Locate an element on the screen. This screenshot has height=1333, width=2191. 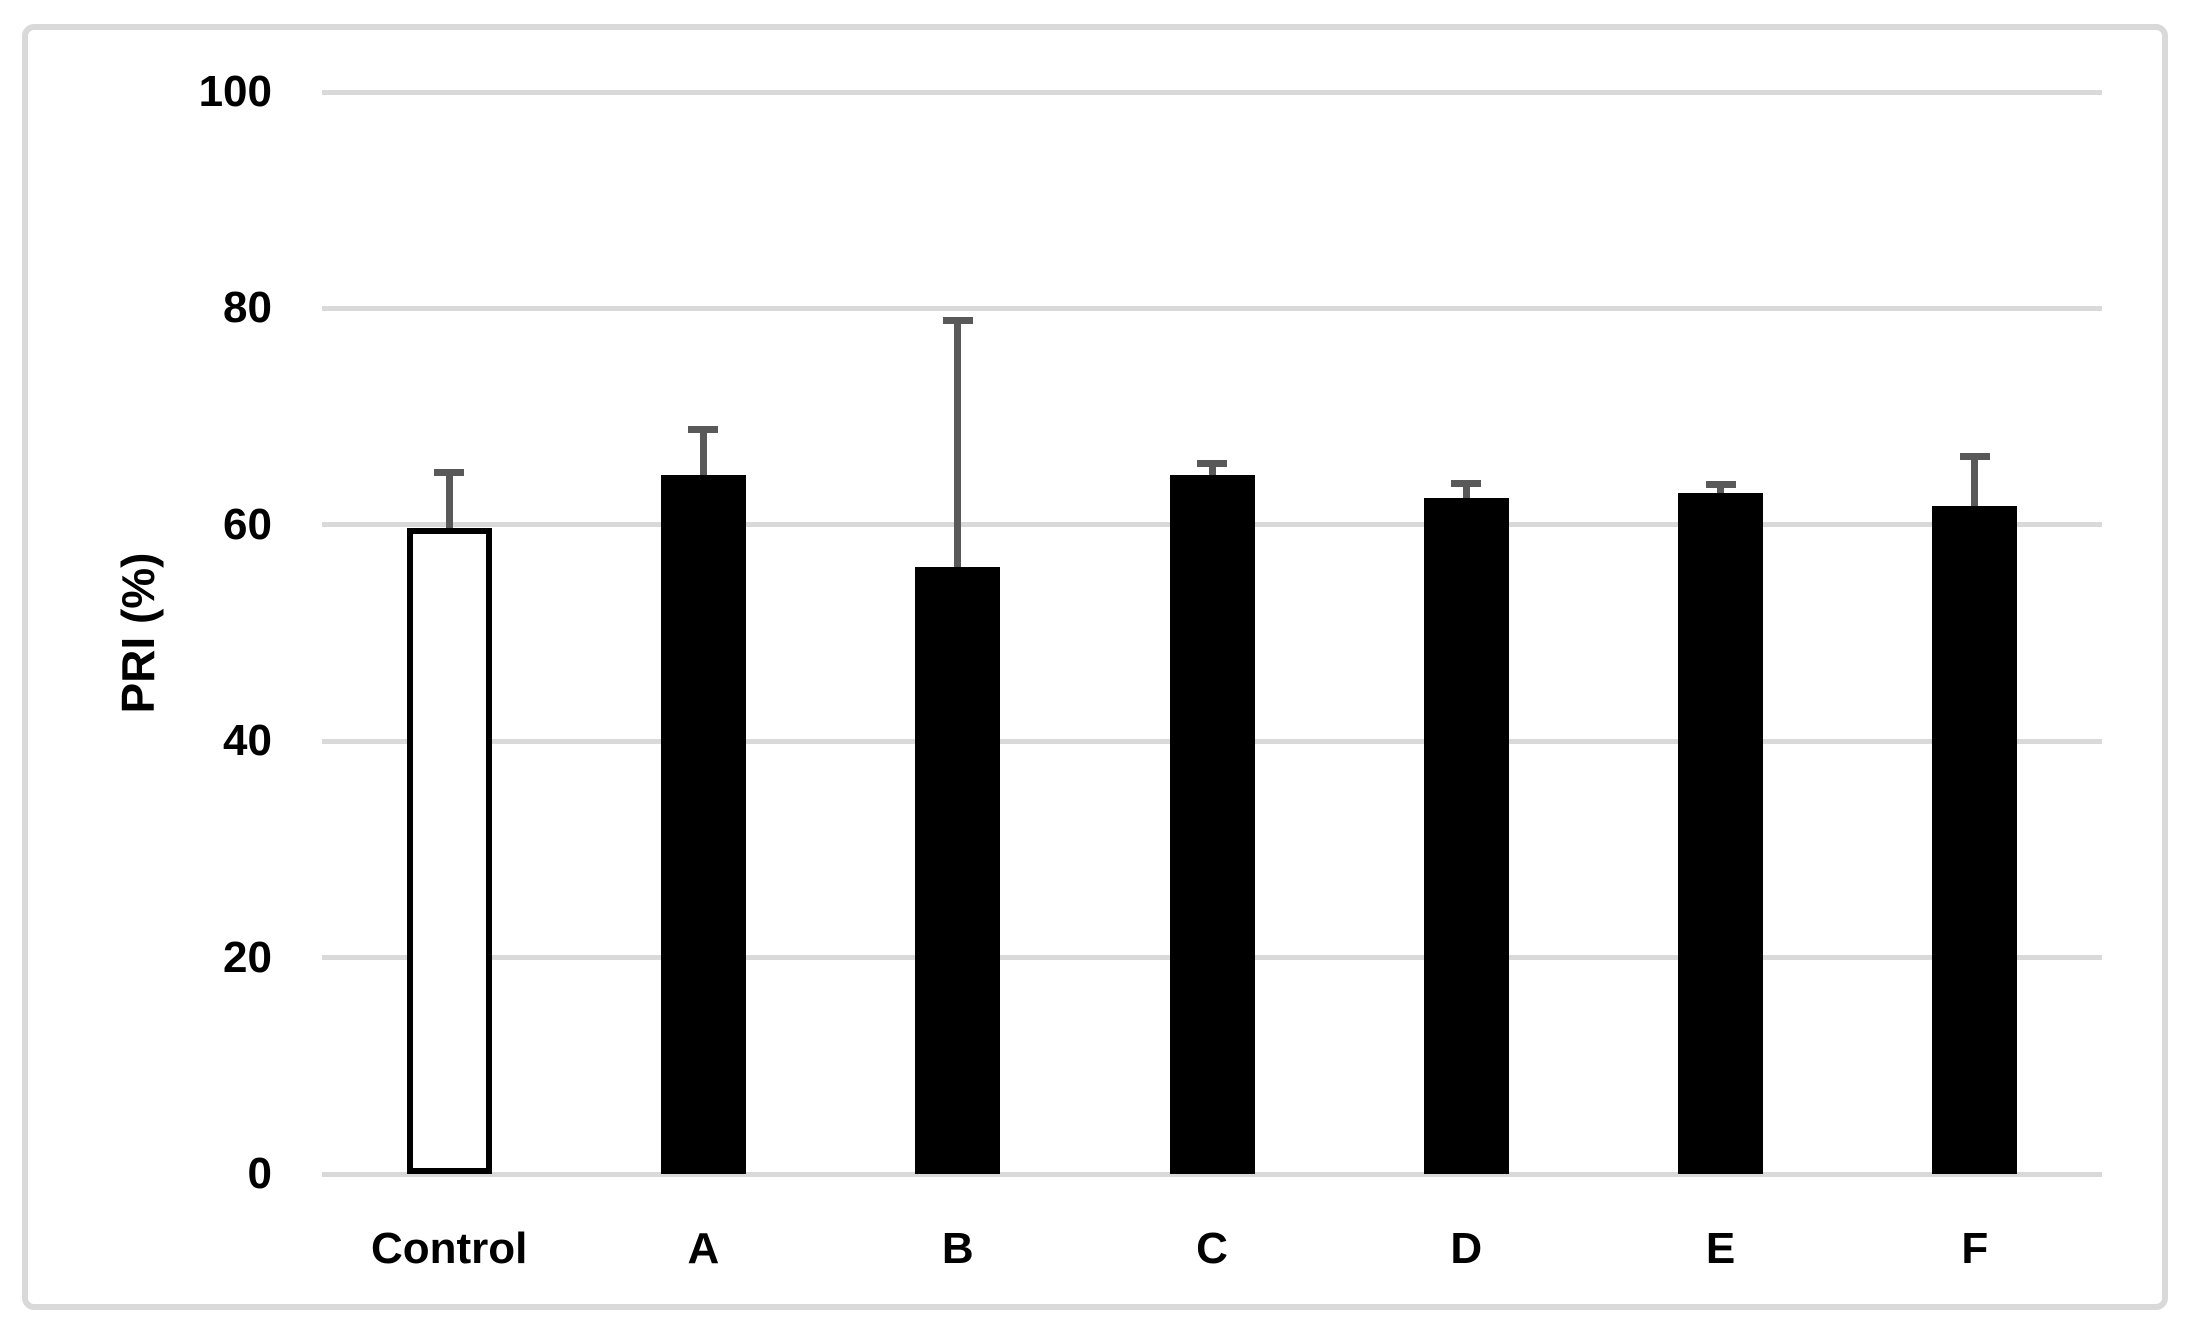
error-bar-line-f is located at coordinates (1975, 481).